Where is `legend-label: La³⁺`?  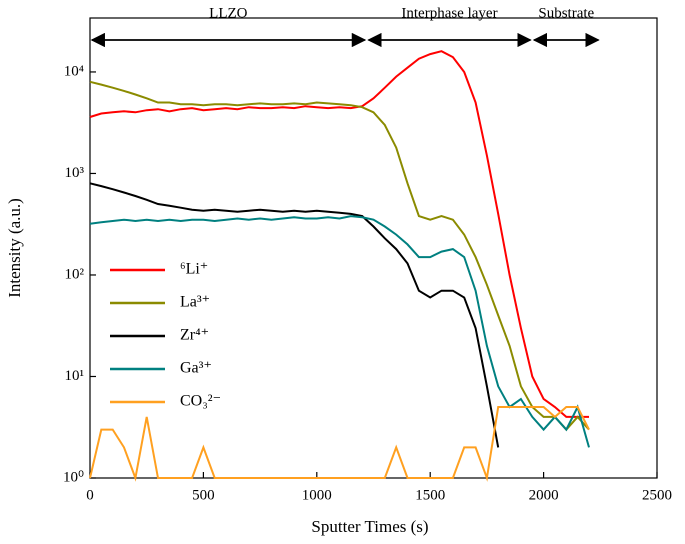
legend-label: La³⁺ is located at coordinates (195, 302).